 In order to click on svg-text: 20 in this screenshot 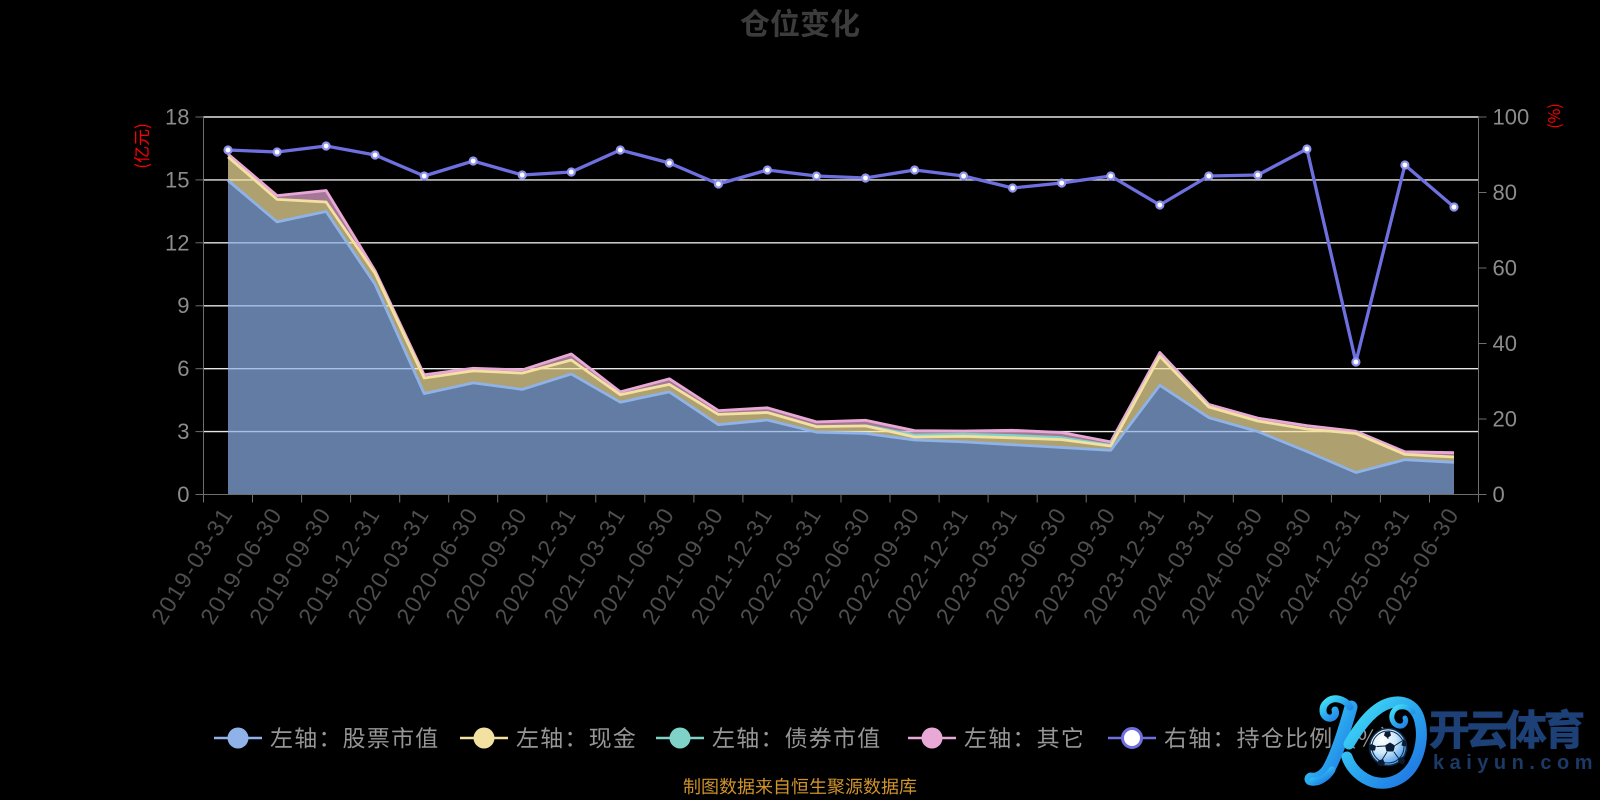, I will do `click(1505, 419)`.